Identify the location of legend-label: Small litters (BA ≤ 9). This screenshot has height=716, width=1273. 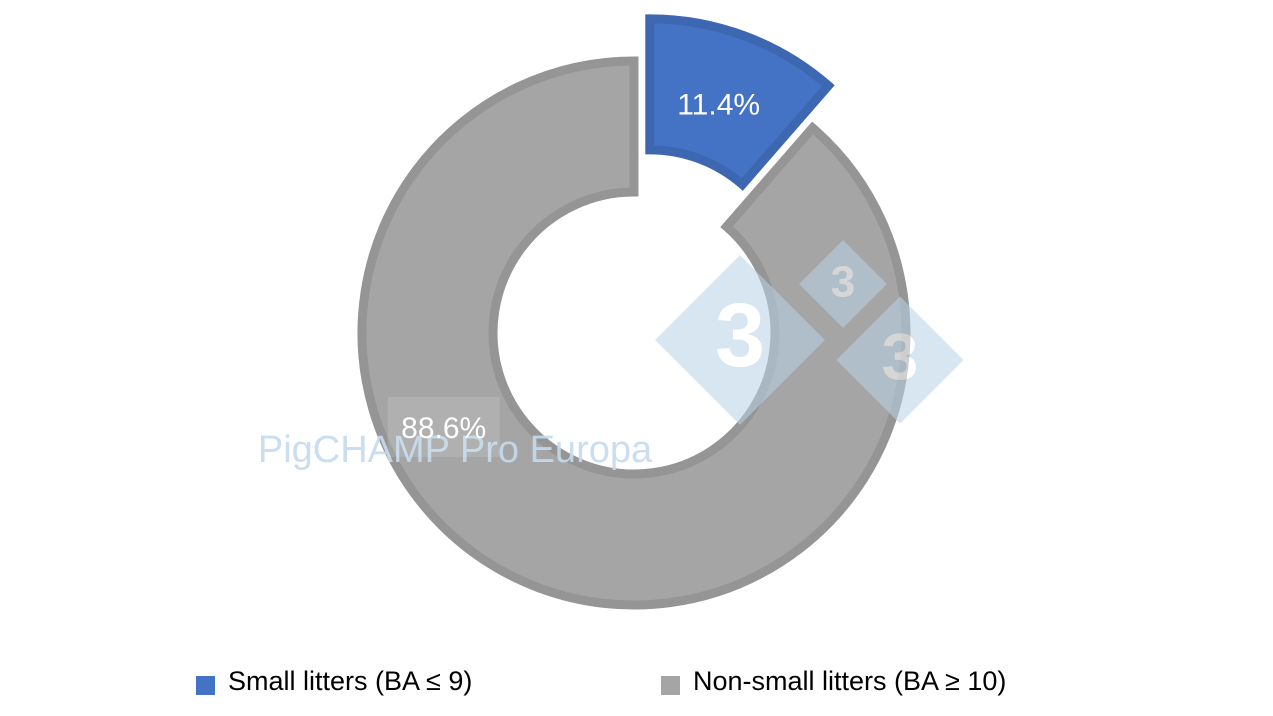
(350, 681).